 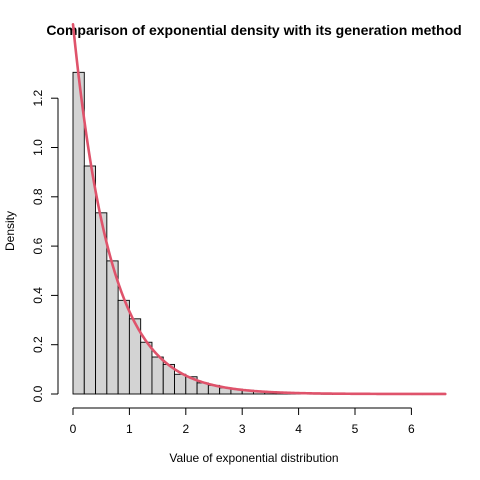 What do you see at coordinates (38, 393) in the screenshot?
I see `y-tick-label: 0.0` at bounding box center [38, 393].